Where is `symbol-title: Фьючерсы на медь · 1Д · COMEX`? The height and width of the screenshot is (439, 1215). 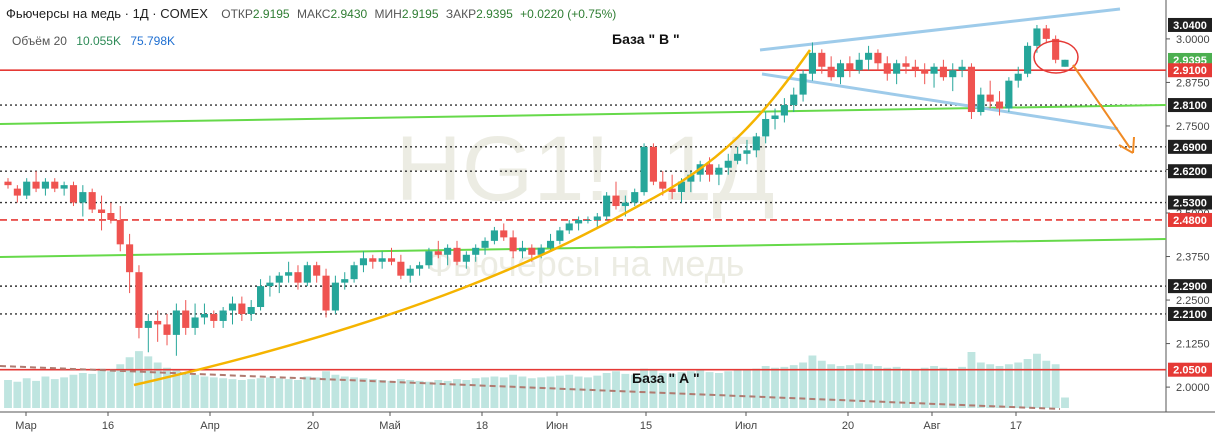
symbol-title: Фьючерсы на медь · 1Д · COMEX is located at coordinates (107, 13).